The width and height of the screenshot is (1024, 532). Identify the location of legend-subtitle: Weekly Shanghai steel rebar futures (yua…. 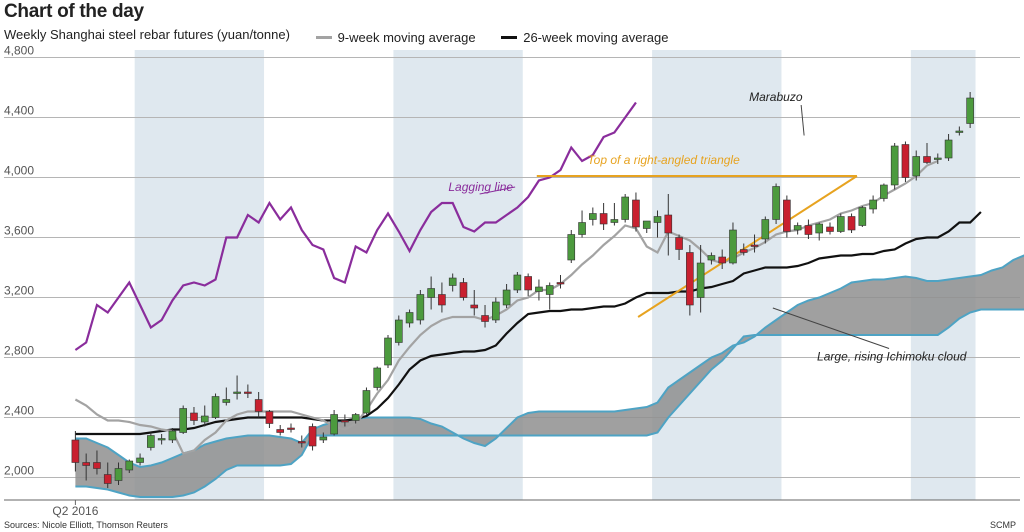
(147, 34).